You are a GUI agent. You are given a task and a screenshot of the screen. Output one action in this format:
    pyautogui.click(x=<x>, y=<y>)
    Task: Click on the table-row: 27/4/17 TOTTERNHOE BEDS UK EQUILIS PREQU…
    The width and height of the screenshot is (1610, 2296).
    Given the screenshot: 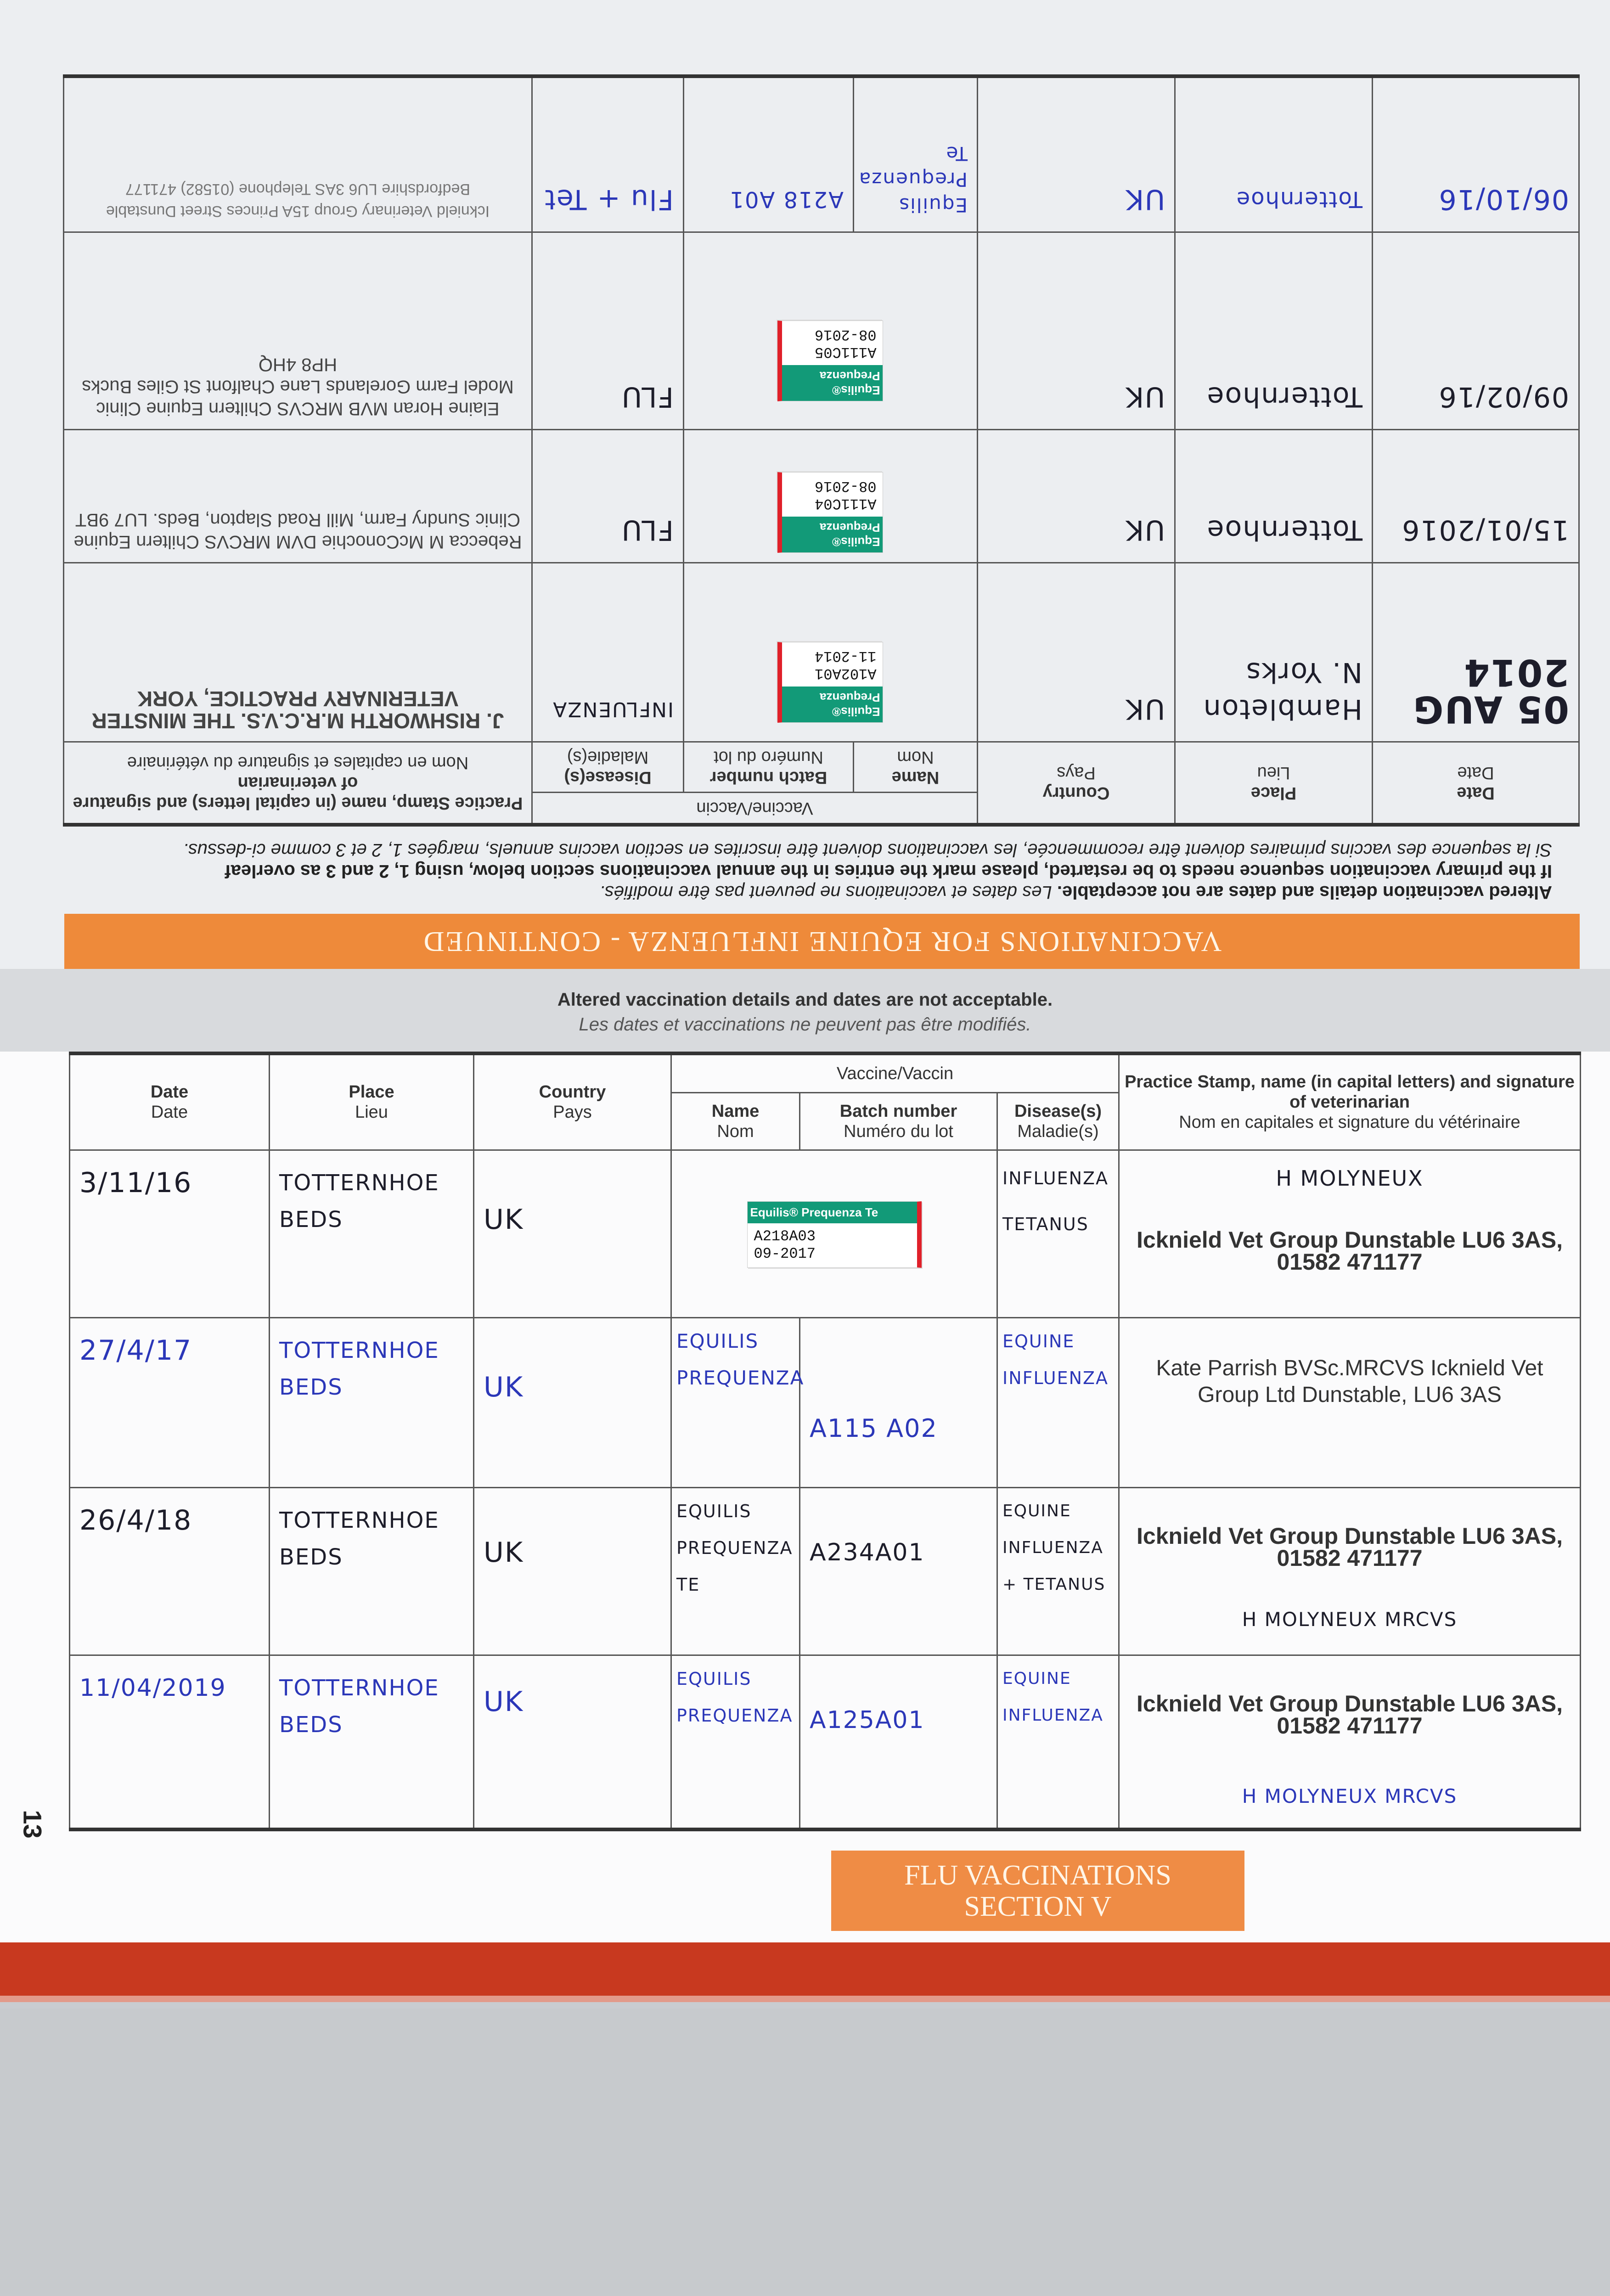 What is the action you would take?
    pyautogui.click(x=826, y=1402)
    